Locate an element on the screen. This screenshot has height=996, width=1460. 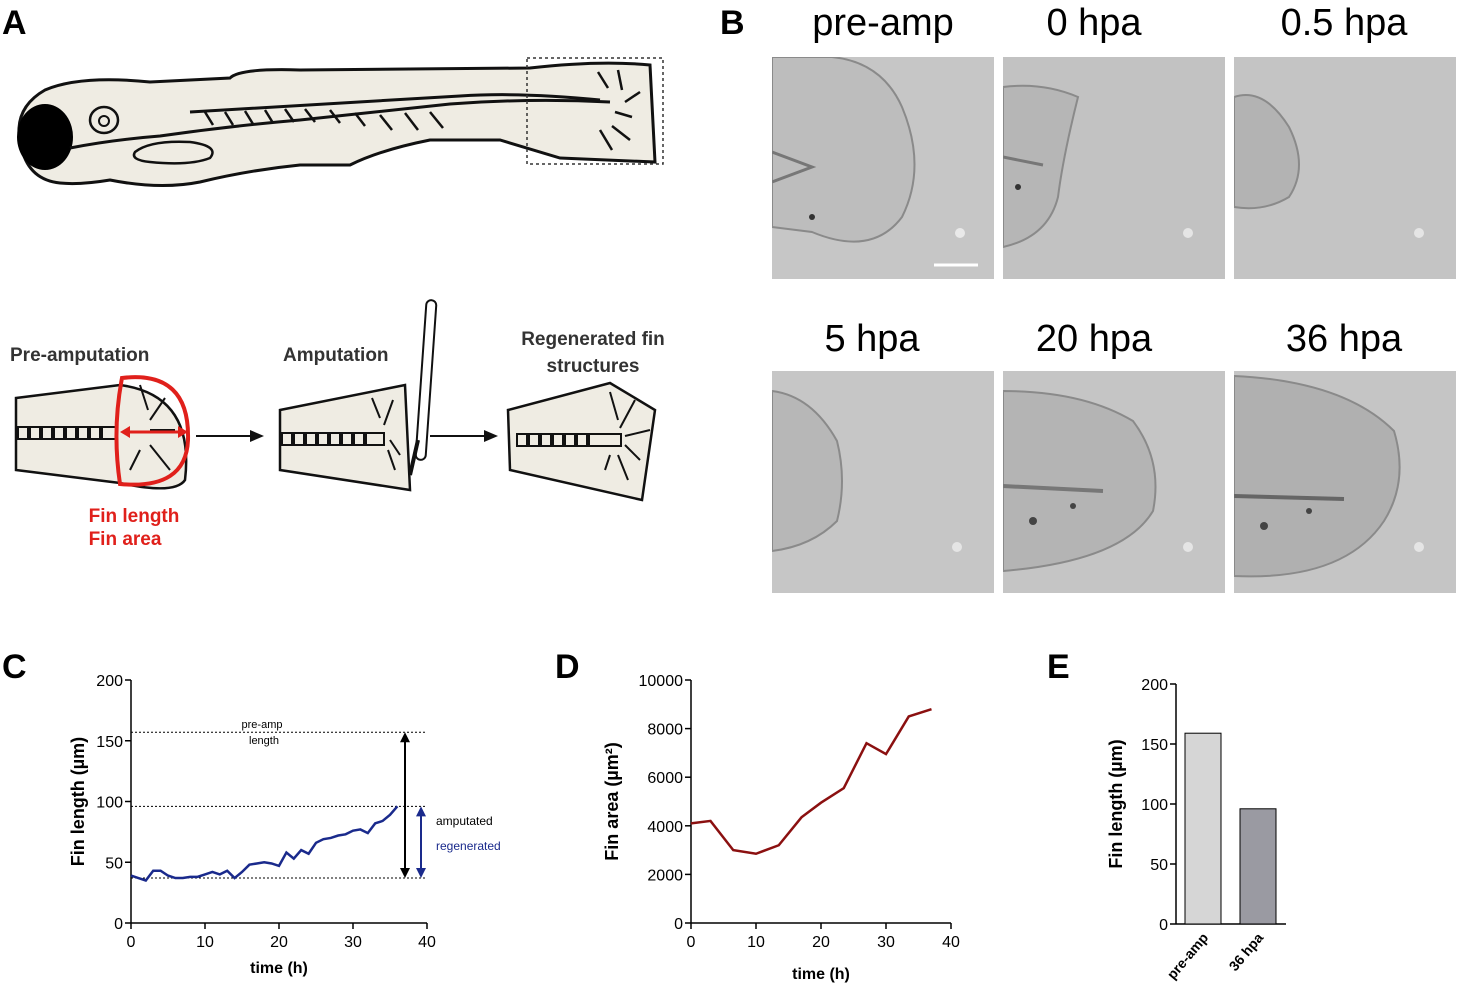
reference-label-line1: pre-amp is located at coordinates (262, 725).